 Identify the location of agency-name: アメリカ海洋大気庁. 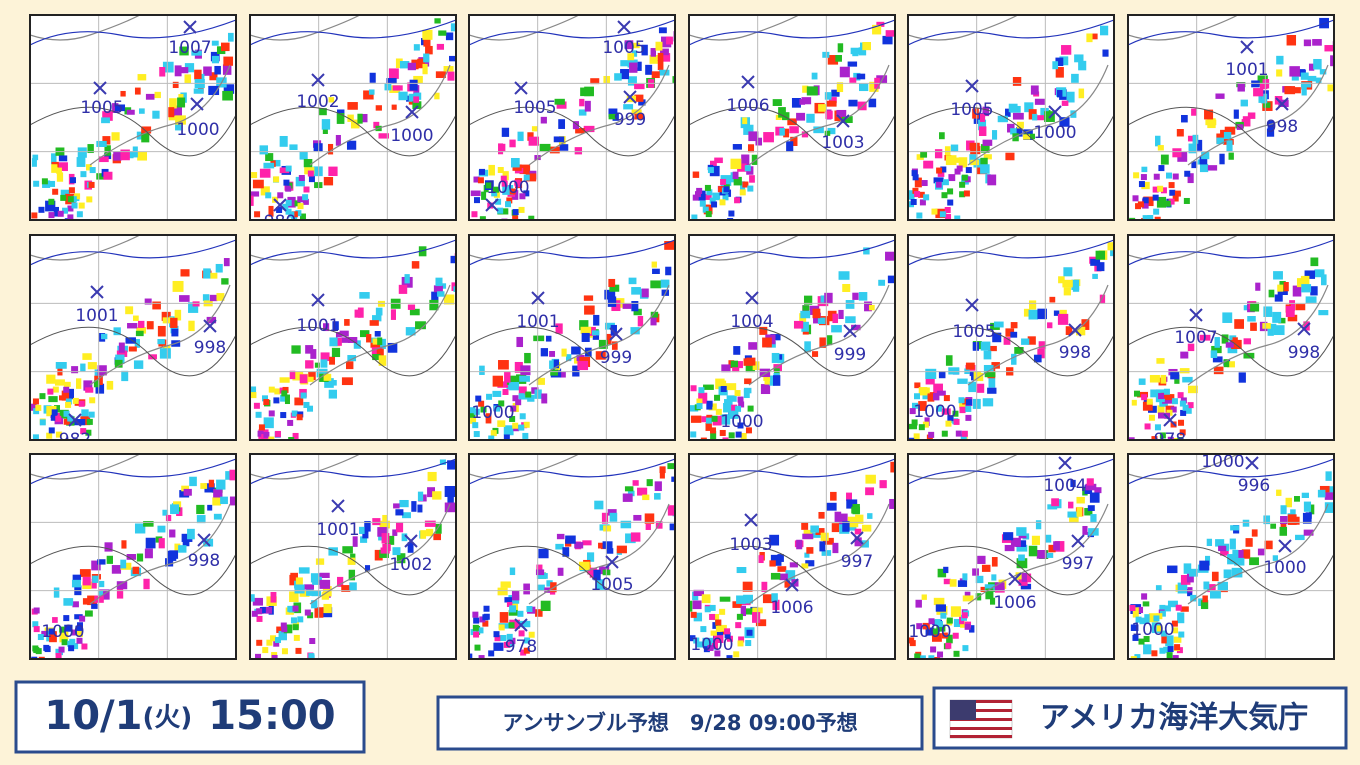
(1174, 718).